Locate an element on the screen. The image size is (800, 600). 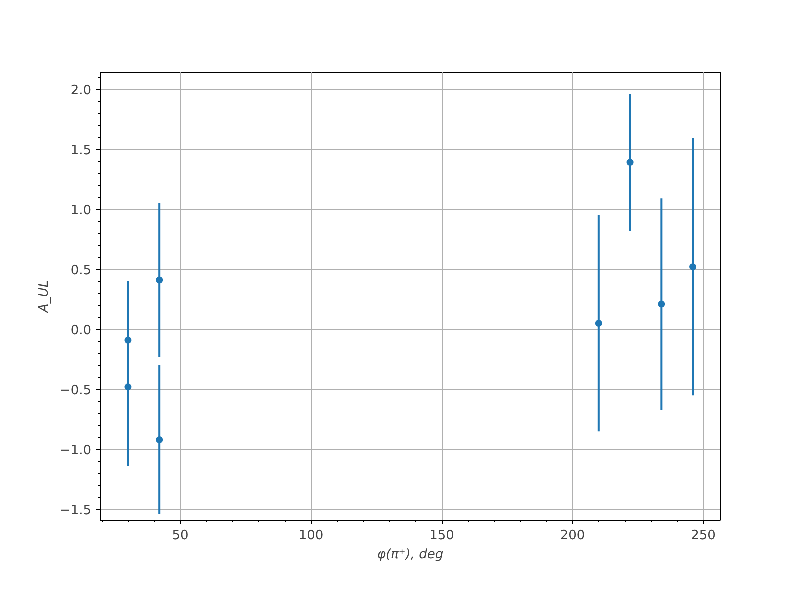
y-tick-label: 0.5 is located at coordinates (81, 270).